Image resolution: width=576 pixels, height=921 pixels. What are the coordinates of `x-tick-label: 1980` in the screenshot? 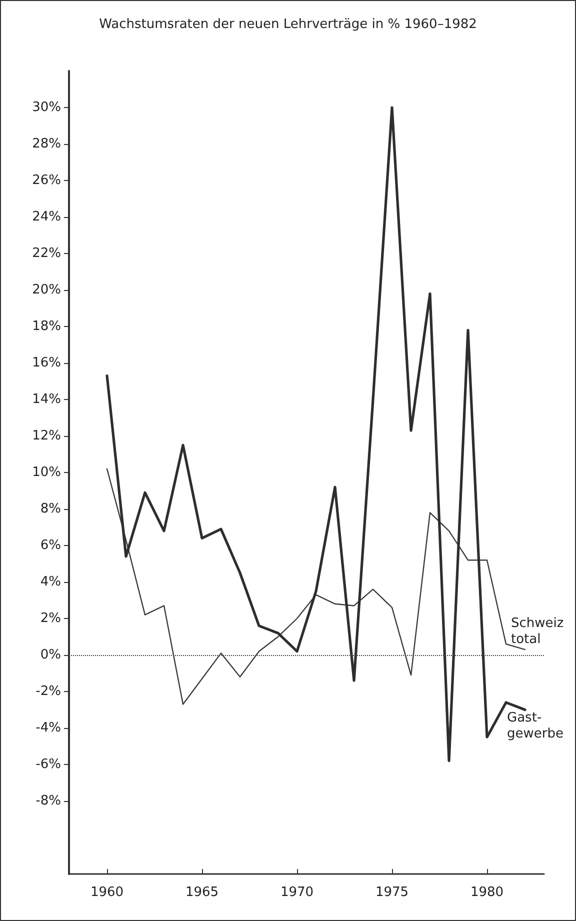 It's located at (487, 892).